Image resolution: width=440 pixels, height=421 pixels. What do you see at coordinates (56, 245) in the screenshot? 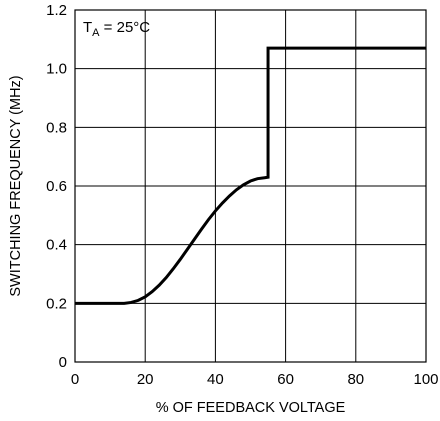
I see `y-tick-label: 0.4` at bounding box center [56, 245].